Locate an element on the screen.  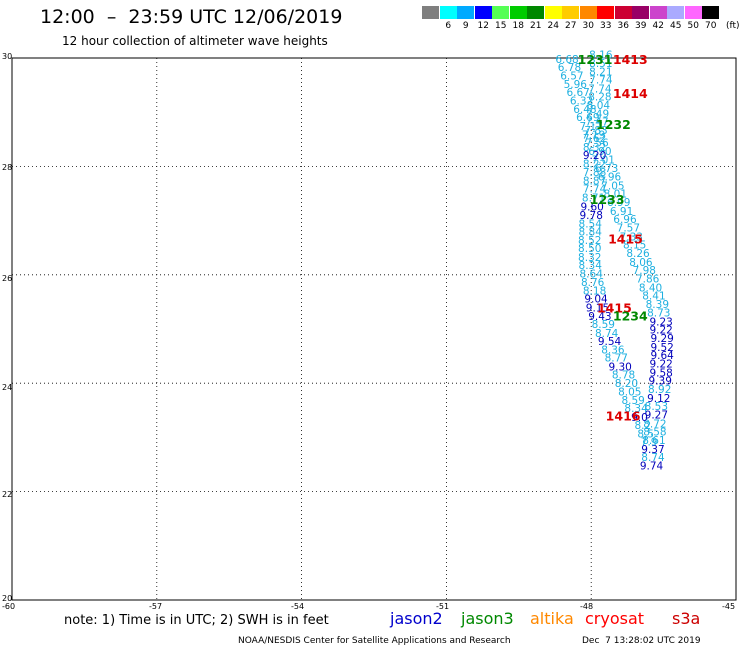
swh-value-label: 9.54 is located at coordinates (610, 342).